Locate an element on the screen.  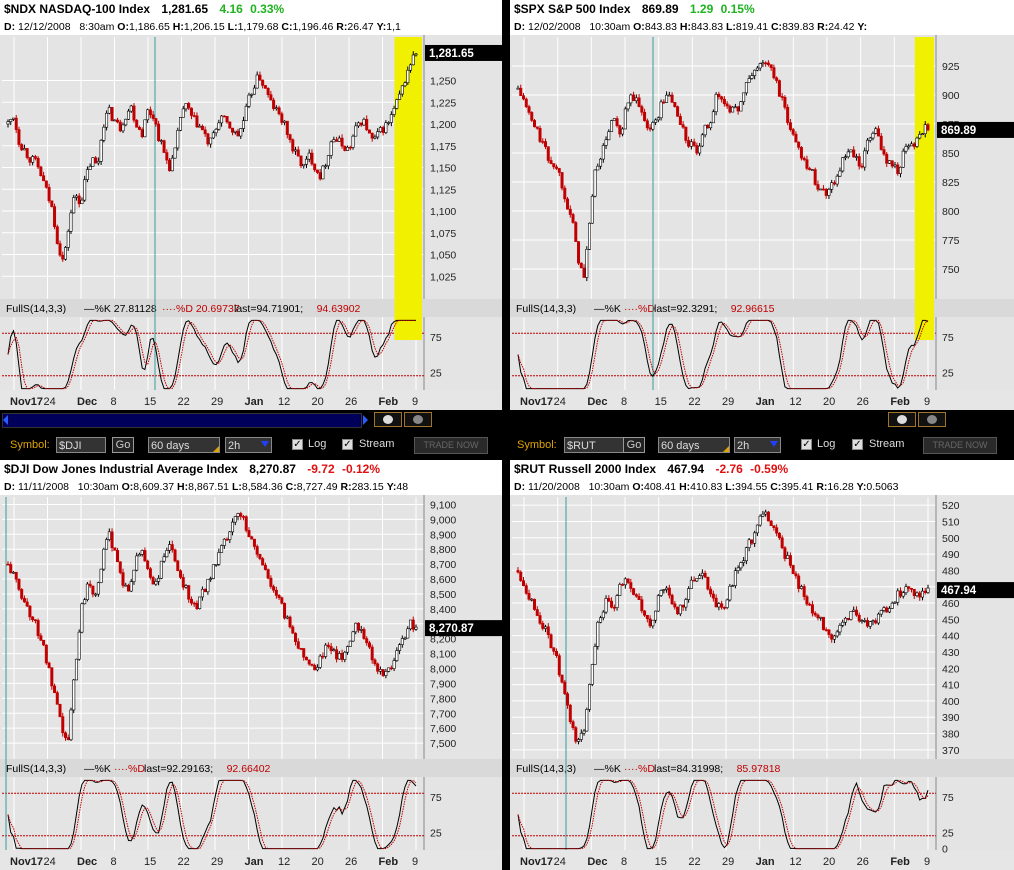
x-tick-label: 22 is located at coordinates (694, 402).